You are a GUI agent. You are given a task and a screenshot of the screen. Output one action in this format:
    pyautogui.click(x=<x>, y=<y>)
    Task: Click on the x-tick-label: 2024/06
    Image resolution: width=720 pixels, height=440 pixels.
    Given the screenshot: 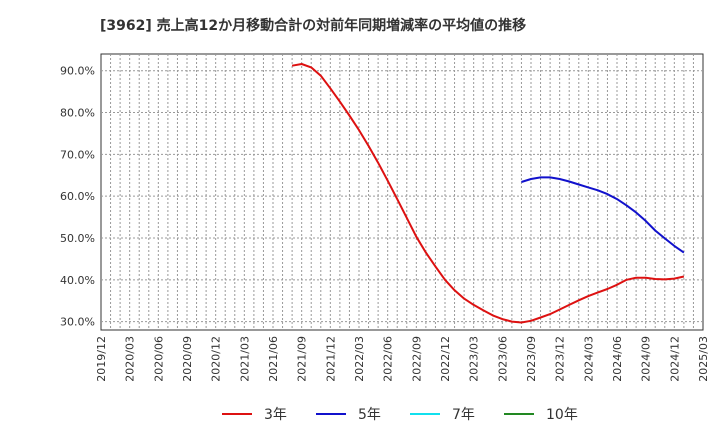 What is the action you would take?
    pyautogui.click(x=617, y=359)
    